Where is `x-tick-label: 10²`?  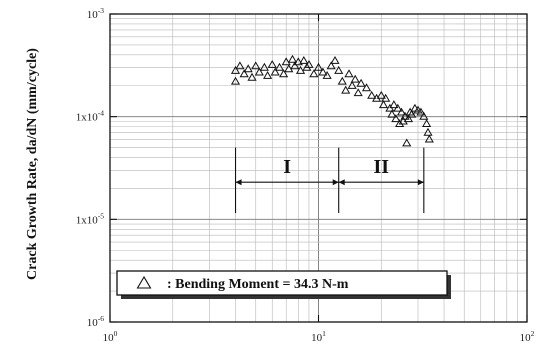 x-tick-label: 10² is located at coordinates (527, 336).